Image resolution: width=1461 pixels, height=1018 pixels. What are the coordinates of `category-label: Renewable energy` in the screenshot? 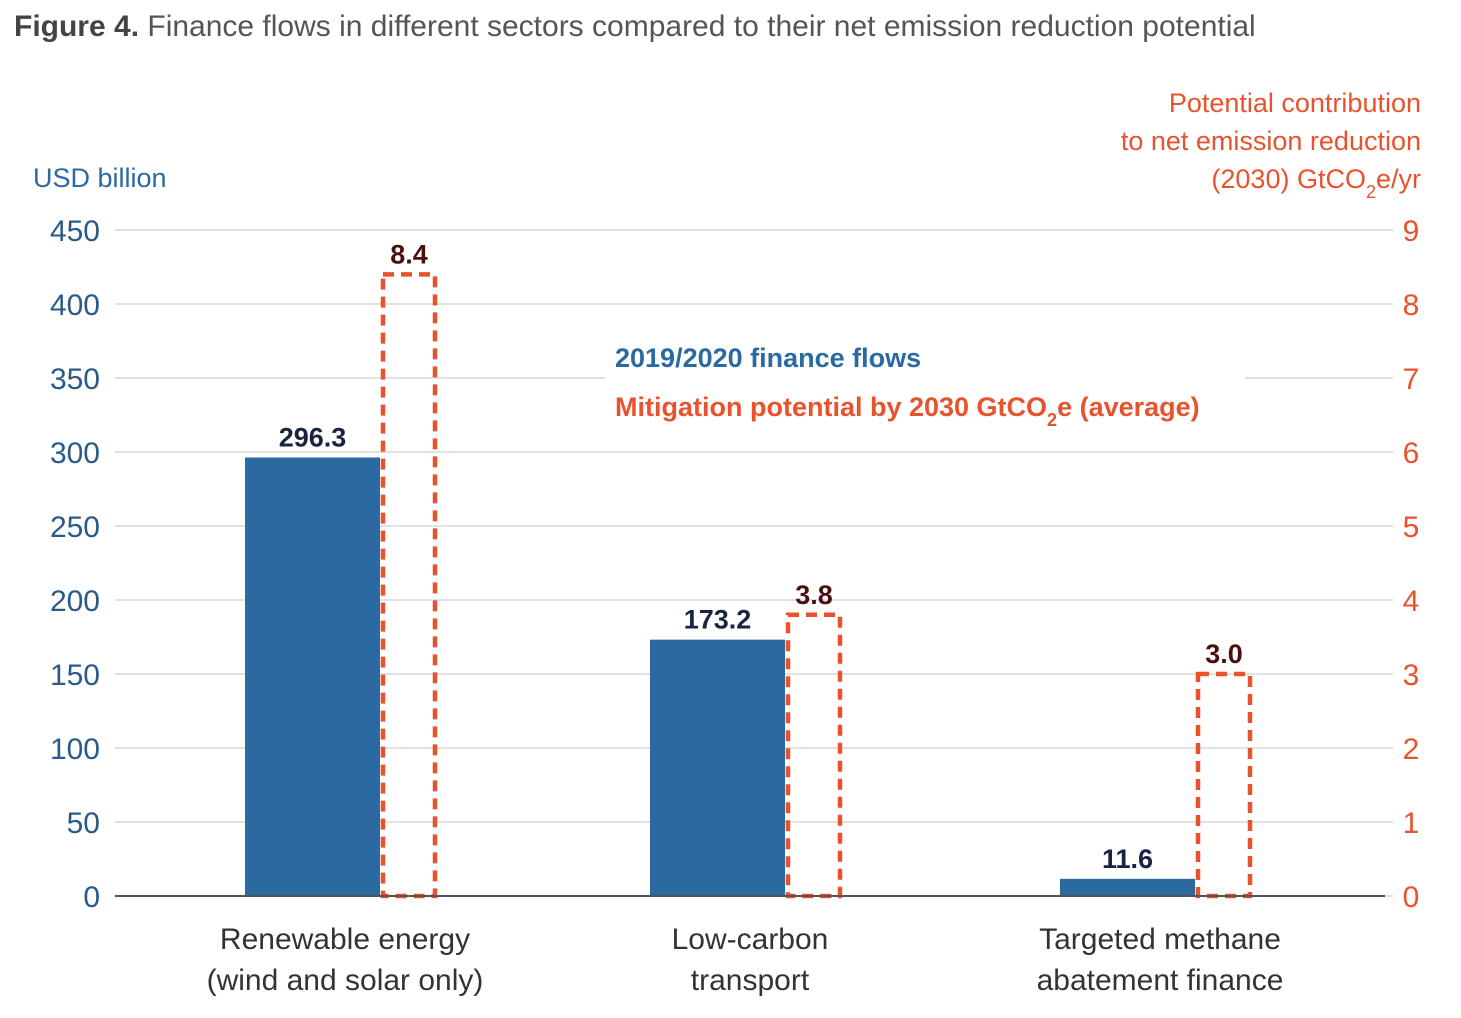 It's located at (345, 939).